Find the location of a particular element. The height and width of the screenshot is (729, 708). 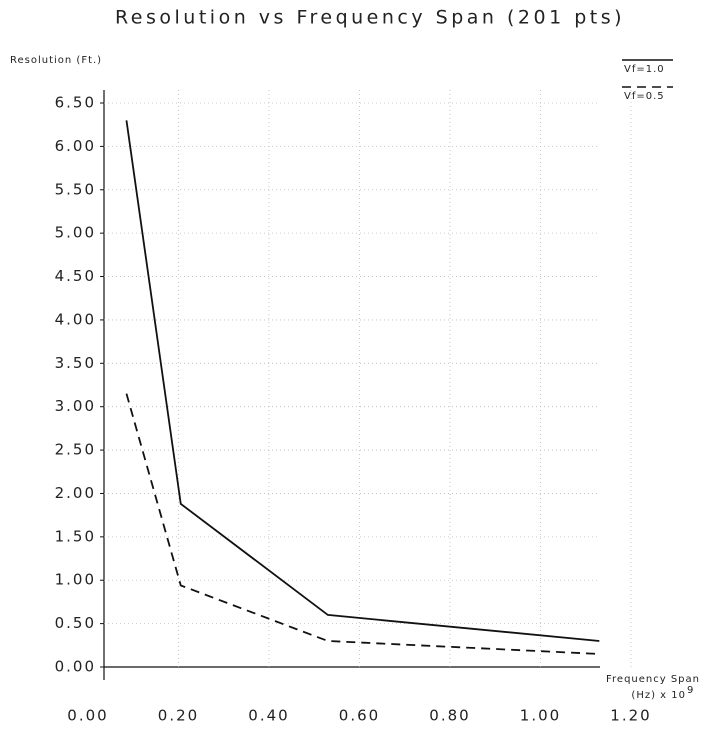

y-tick-label: 1.50 is located at coordinates (75, 536).